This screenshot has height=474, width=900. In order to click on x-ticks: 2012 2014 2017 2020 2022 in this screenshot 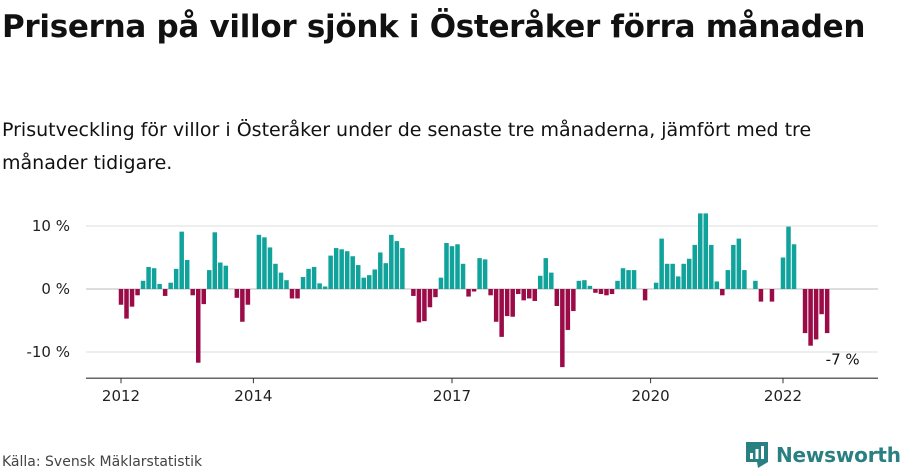, I will do `click(452, 391)`.